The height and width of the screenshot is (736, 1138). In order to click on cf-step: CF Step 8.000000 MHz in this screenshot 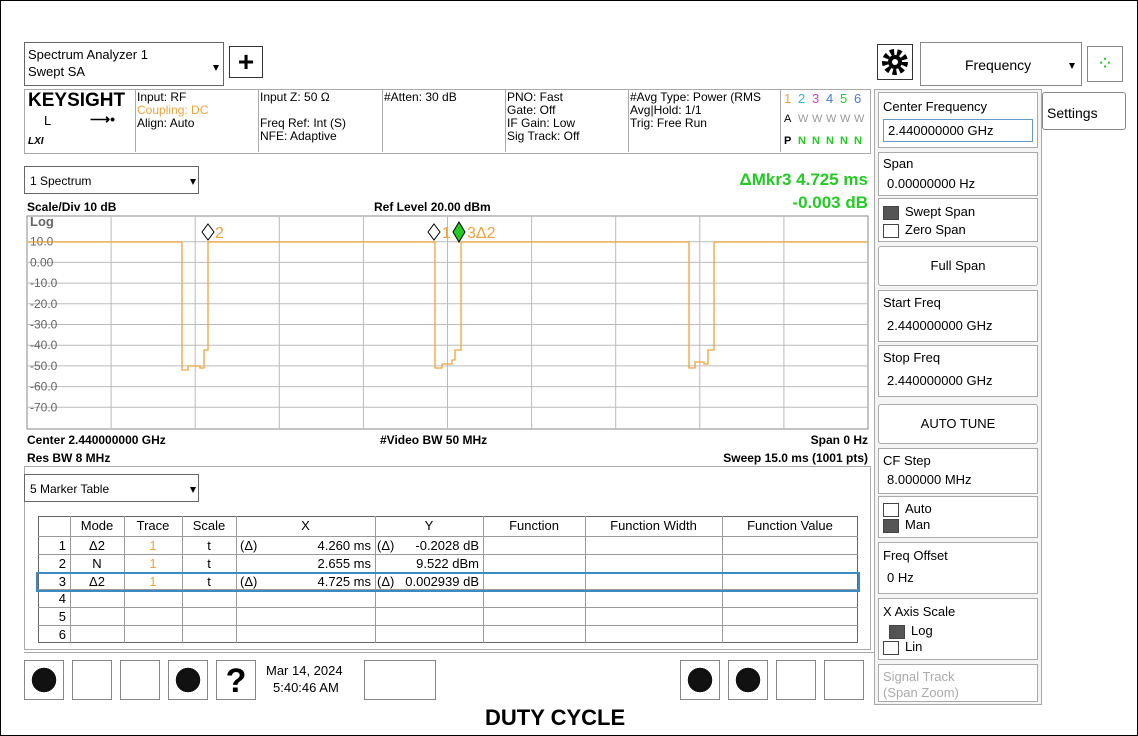, I will do `click(958, 471)`.